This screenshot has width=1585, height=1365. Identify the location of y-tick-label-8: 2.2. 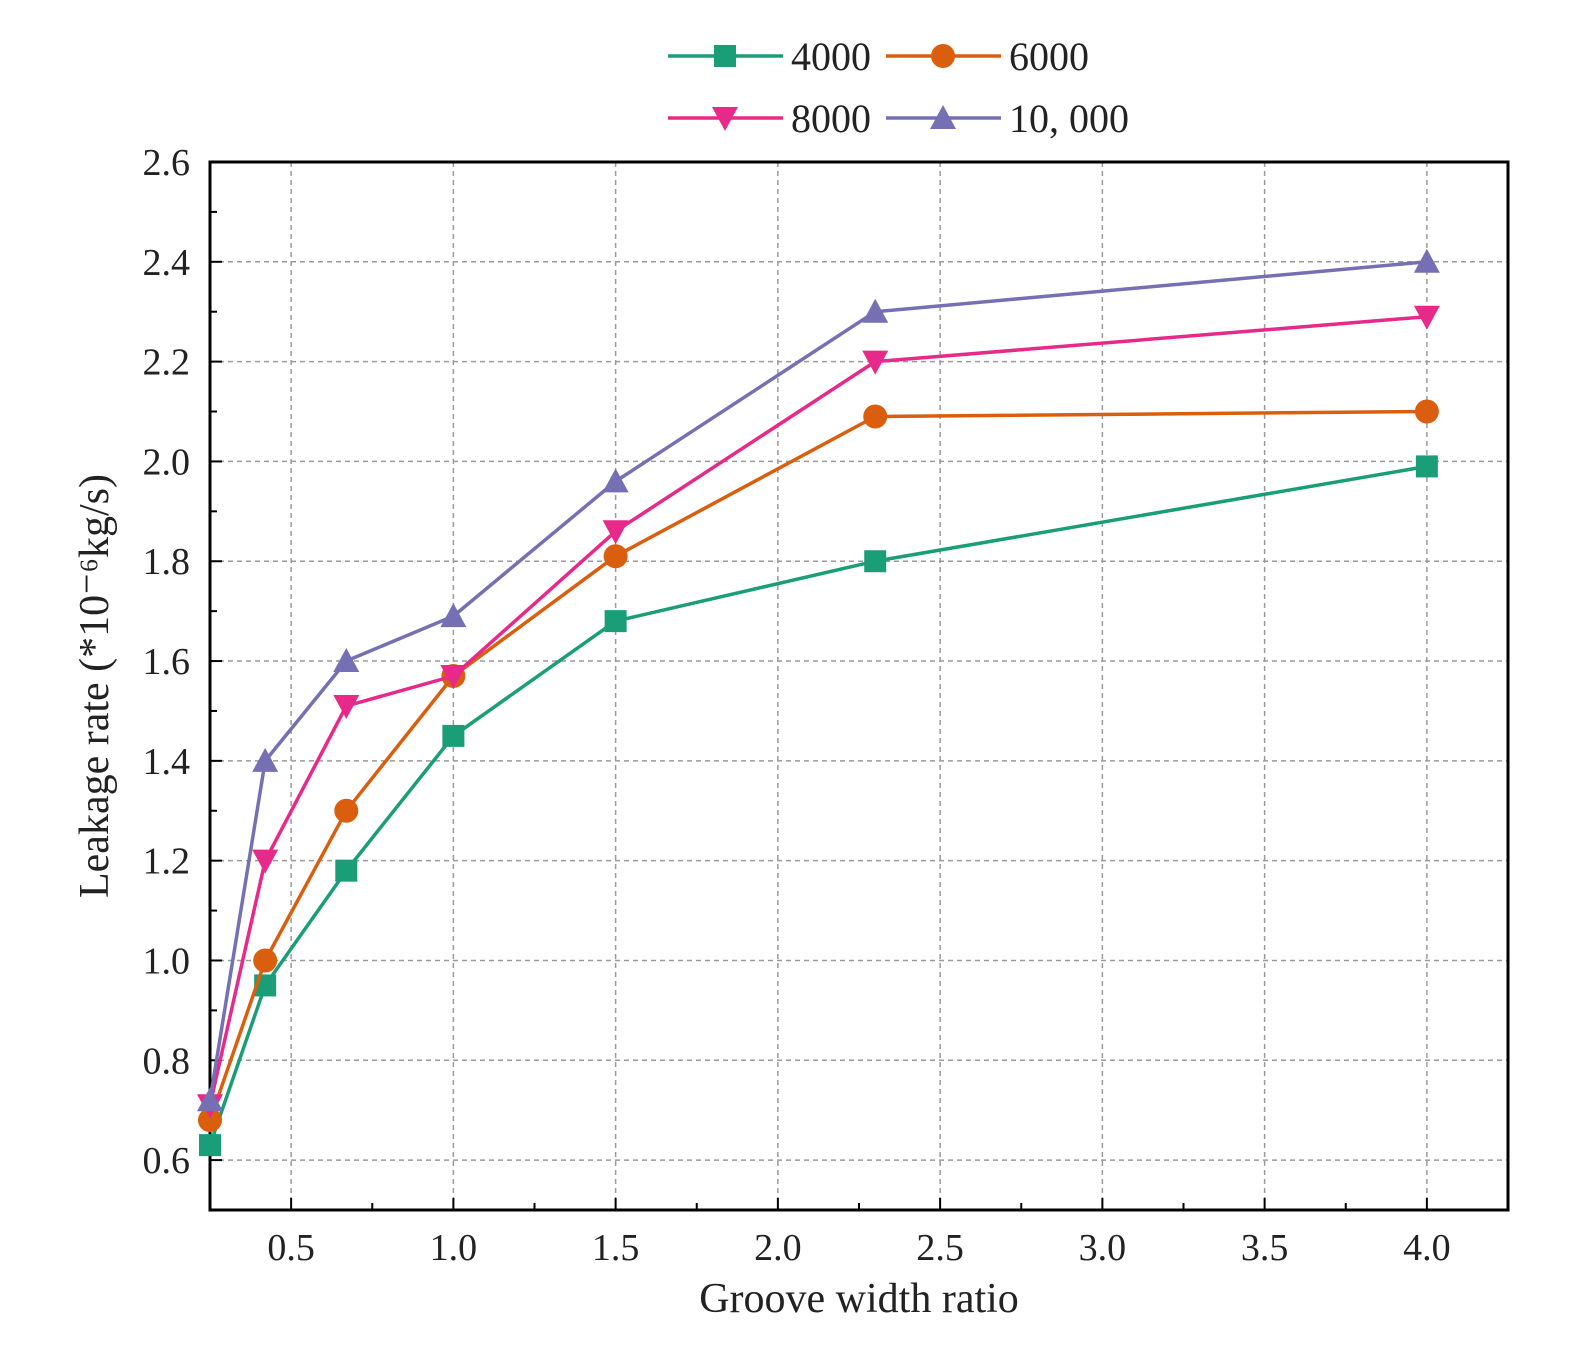
(167, 363).